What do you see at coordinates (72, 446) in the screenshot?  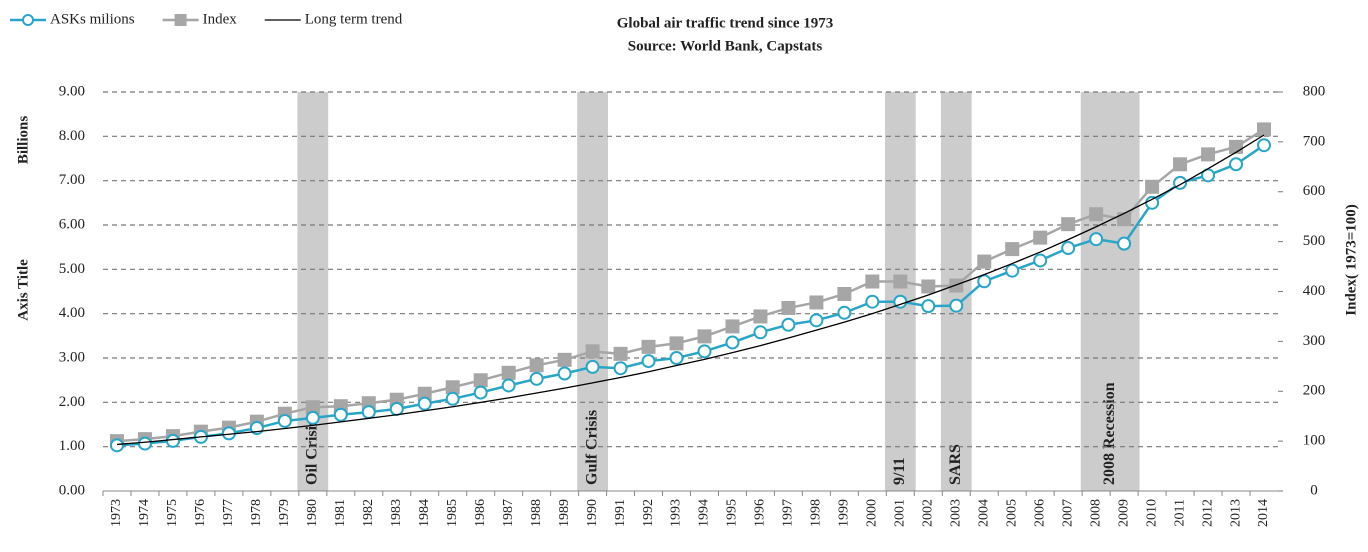 I see `y-tick-label: 1.00` at bounding box center [72, 446].